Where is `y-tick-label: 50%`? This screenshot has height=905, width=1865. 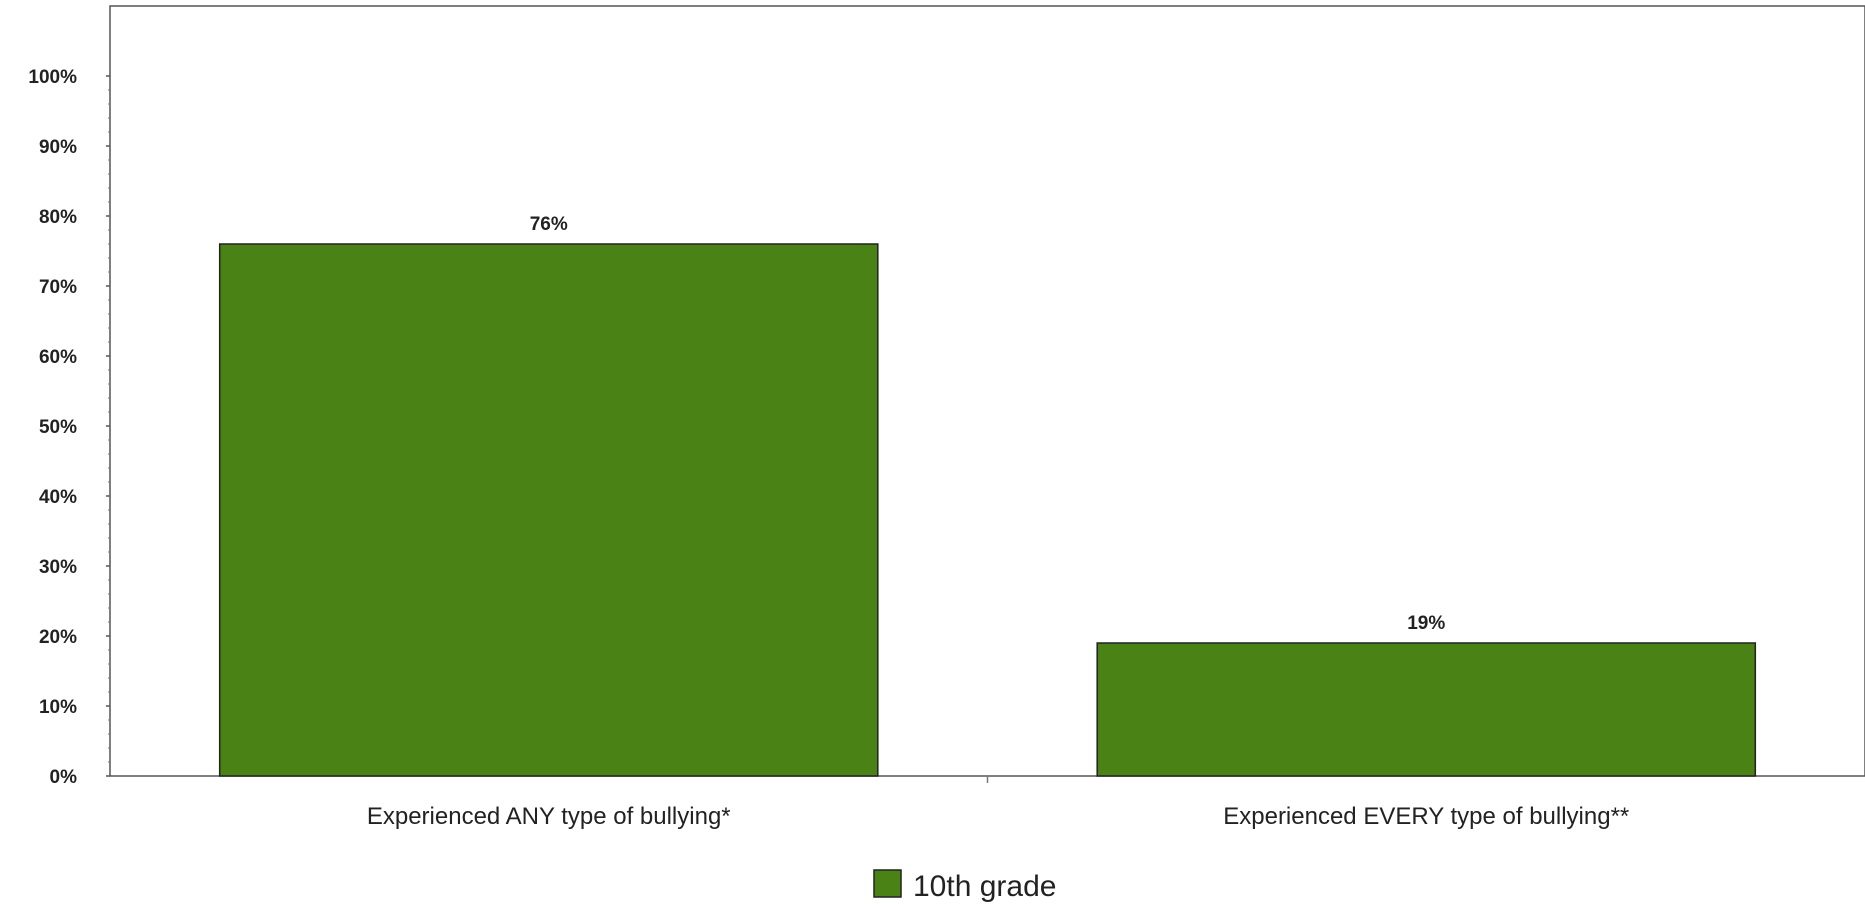 y-tick-label: 50% is located at coordinates (58, 427).